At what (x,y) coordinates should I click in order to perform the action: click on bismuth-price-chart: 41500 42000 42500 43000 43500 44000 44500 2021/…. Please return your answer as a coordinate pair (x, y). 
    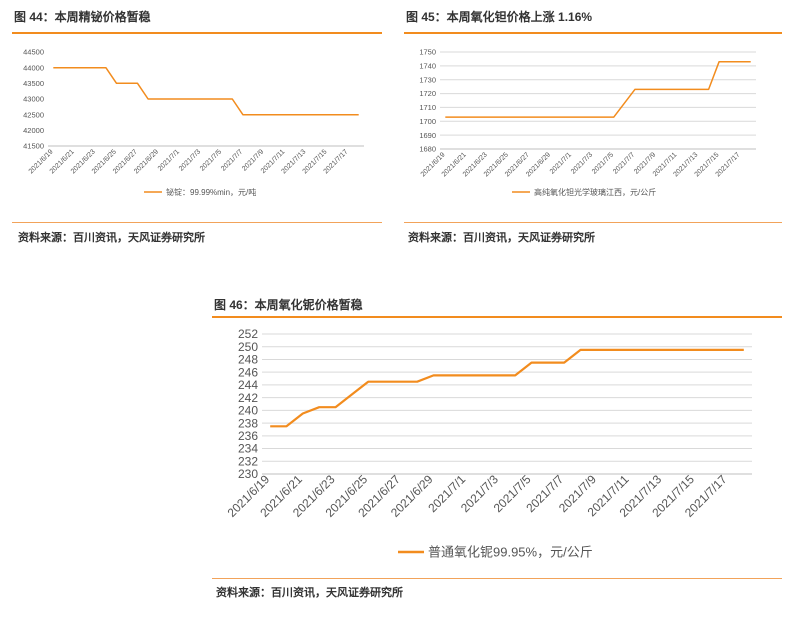
    Looking at the image, I should click on (193, 122).